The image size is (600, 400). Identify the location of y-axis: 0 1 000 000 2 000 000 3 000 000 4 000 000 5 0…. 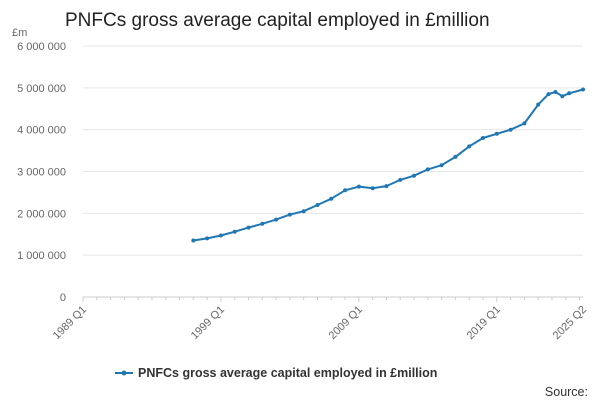
(41, 172).